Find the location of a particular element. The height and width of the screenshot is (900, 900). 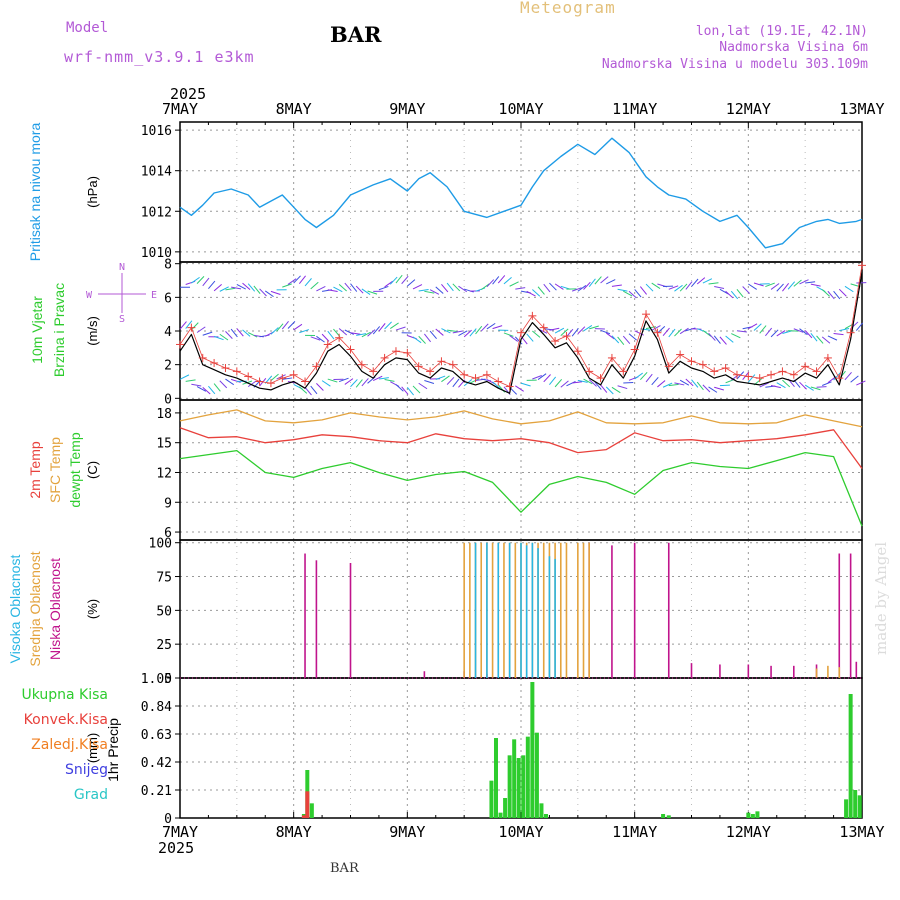

y-tick-label: 6 is located at coordinates (168, 533).